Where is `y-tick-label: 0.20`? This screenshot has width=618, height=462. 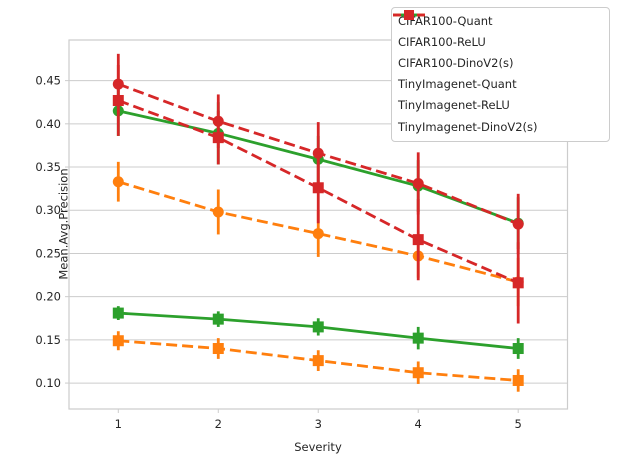
y-tick-label: 0.20 is located at coordinates (48, 297).